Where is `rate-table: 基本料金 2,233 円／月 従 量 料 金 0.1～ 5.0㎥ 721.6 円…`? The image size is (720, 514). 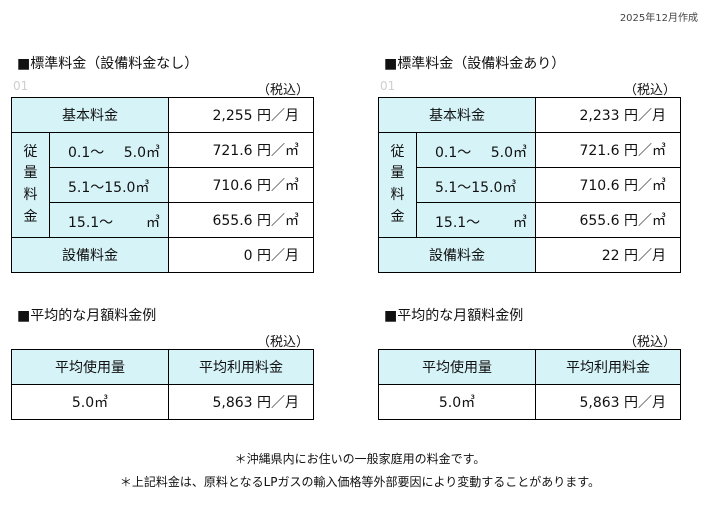 rate-table: 基本料金 2,233 円／月 従 量 料 金 0.1～ 5.0㎥ 721.6 円… is located at coordinates (529, 185).